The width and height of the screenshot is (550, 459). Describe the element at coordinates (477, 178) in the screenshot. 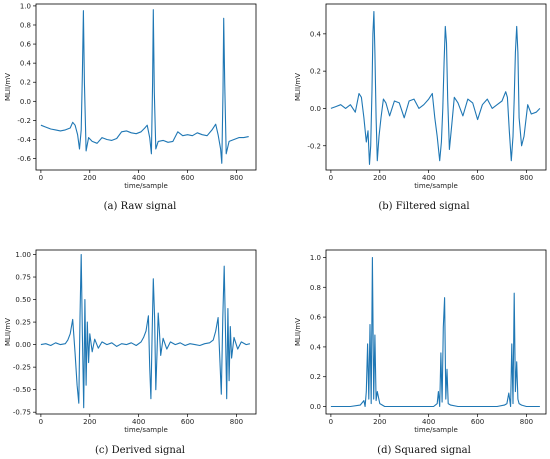

I see `filtered-x-tick-label: 600` at that location.